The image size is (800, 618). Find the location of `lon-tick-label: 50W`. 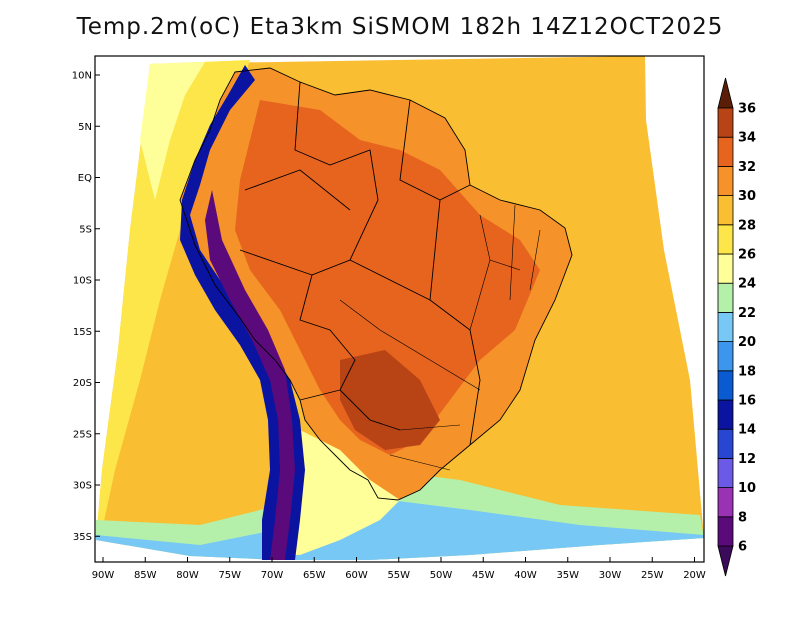

lon-tick-label: 50W is located at coordinates (441, 575).